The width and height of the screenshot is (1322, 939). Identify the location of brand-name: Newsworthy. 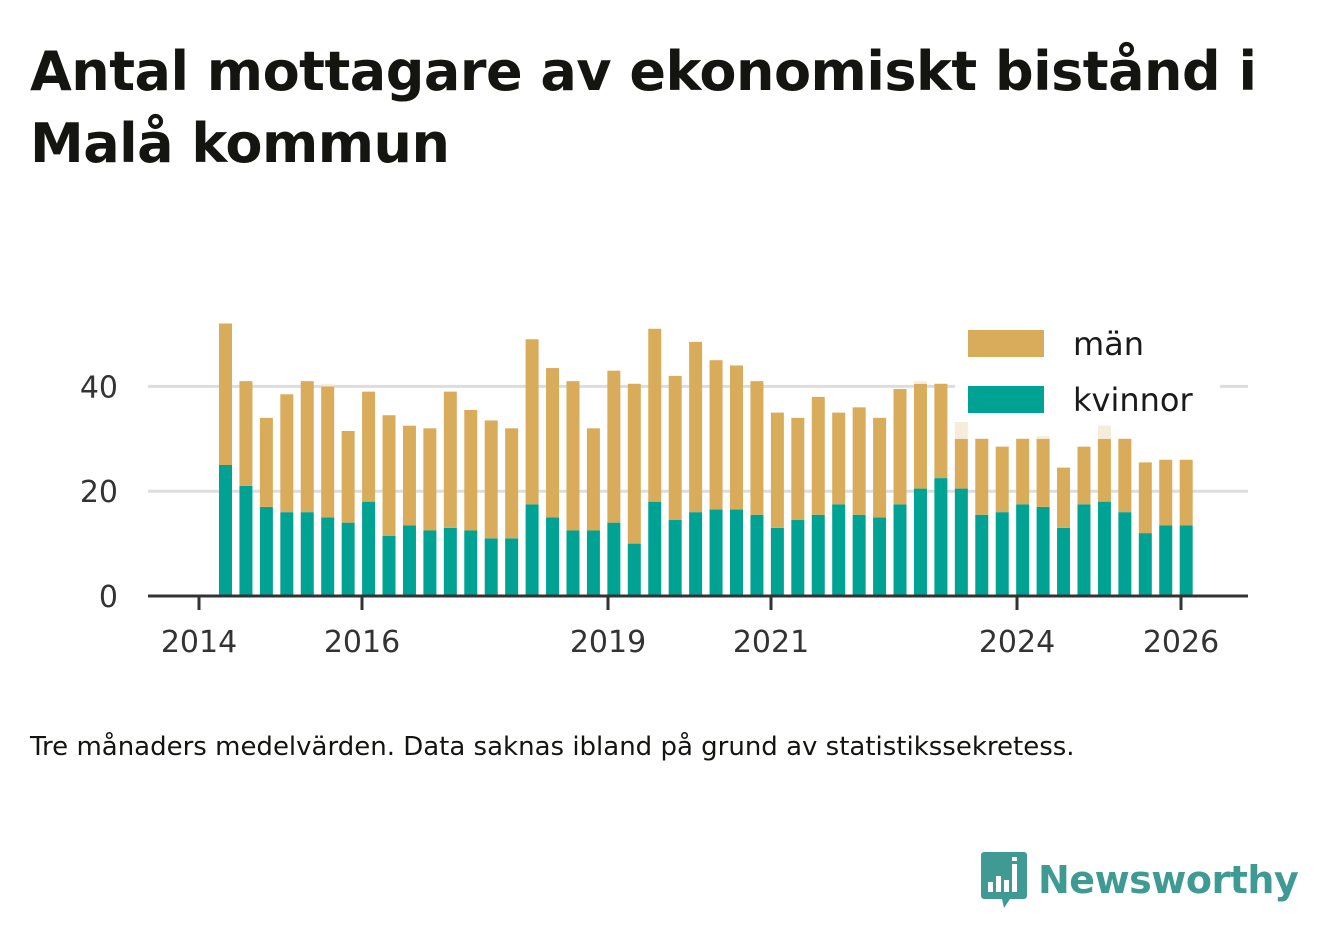
(1168, 880).